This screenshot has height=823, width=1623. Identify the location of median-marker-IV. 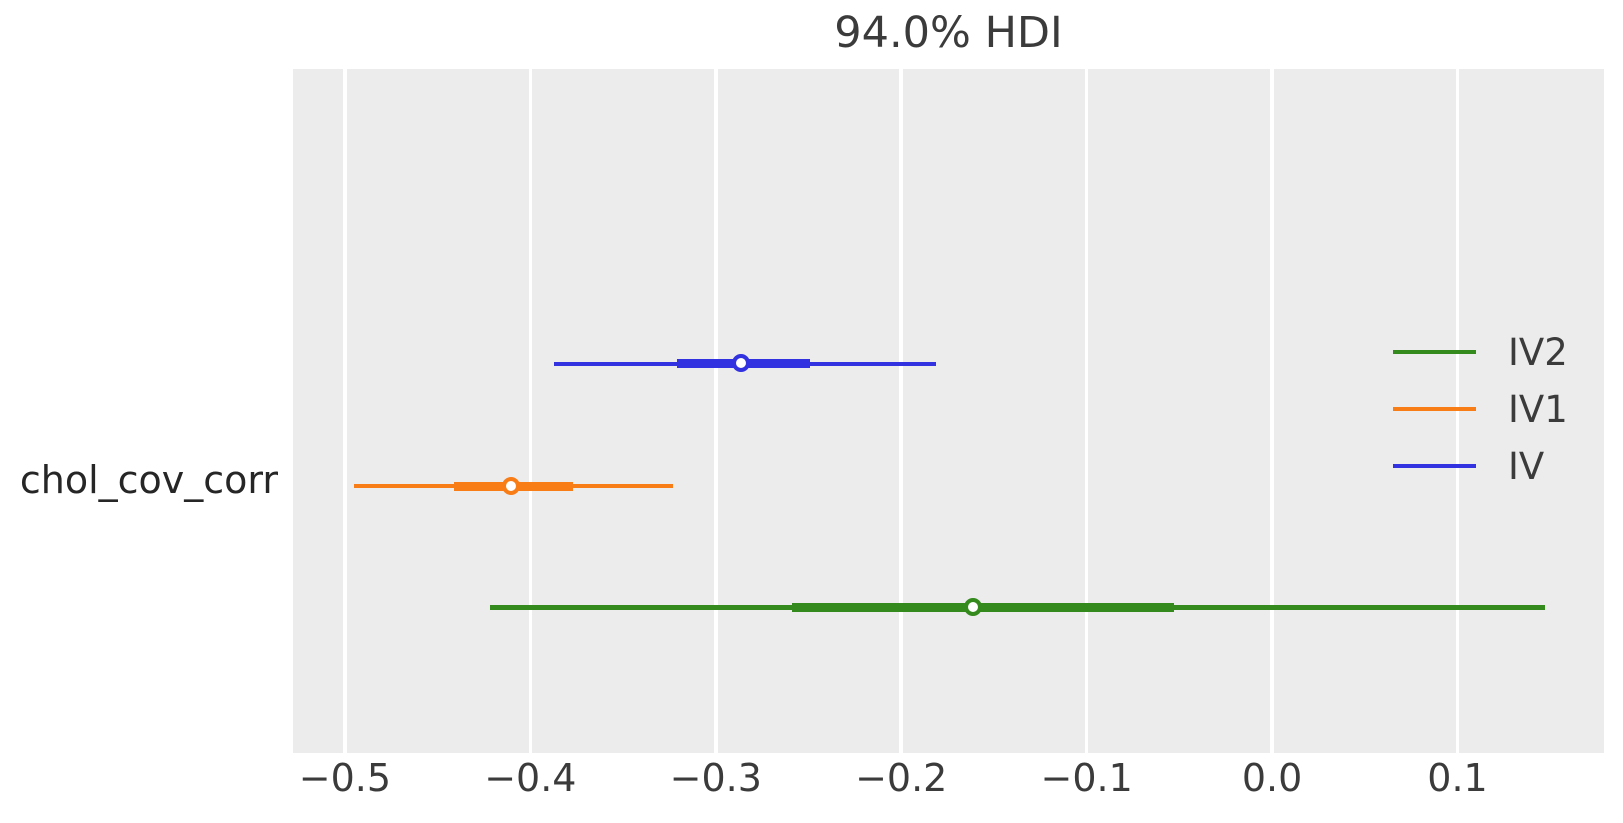
(741, 363).